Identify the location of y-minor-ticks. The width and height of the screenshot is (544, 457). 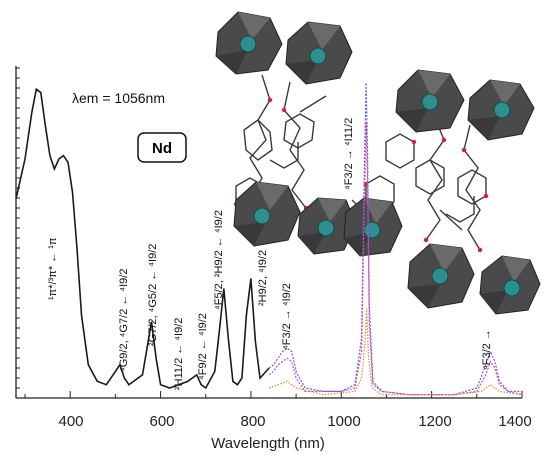
(18, 228).